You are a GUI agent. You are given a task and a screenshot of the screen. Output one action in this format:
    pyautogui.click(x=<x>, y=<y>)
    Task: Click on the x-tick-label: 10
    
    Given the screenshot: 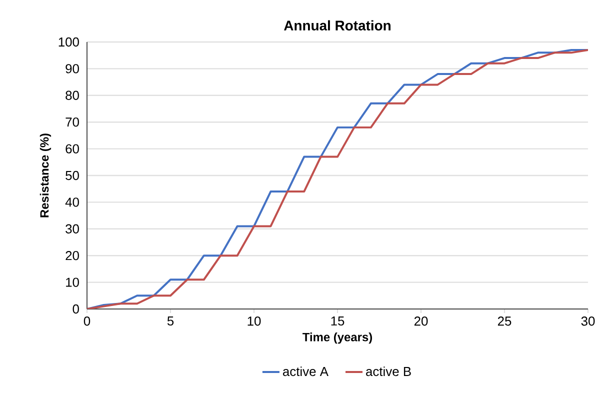 What is the action you would take?
    pyautogui.click(x=254, y=321)
    